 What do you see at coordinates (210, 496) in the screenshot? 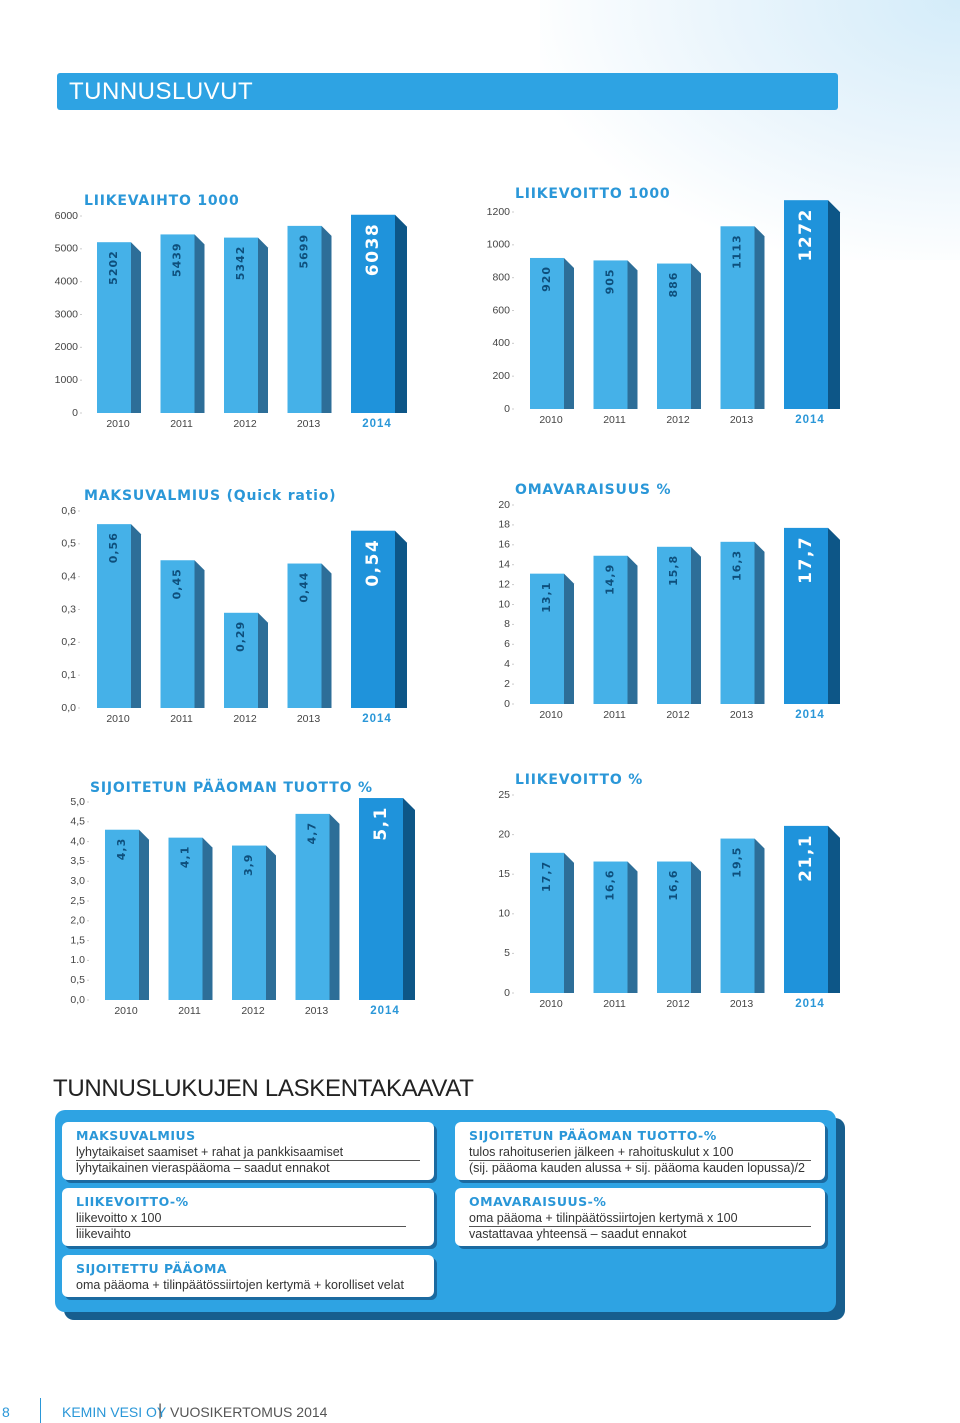
I see `chart-title: MAKSUVALMIUS (Quick ratio)` at bounding box center [210, 496].